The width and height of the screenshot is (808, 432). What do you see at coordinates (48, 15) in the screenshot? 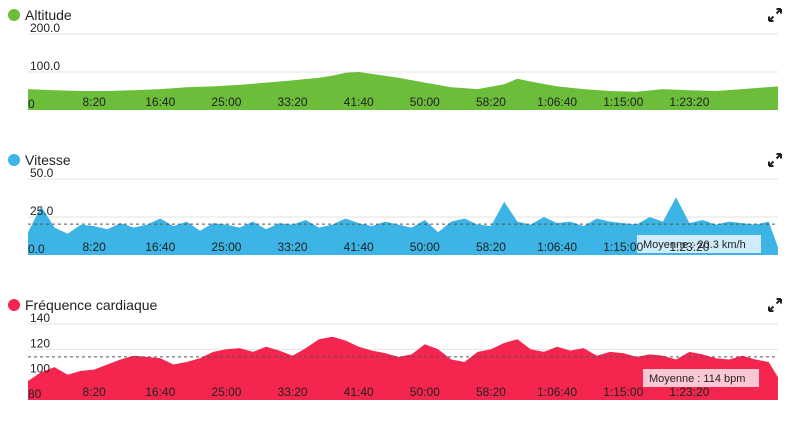
I see `altitude-title: Altitude` at bounding box center [48, 15].